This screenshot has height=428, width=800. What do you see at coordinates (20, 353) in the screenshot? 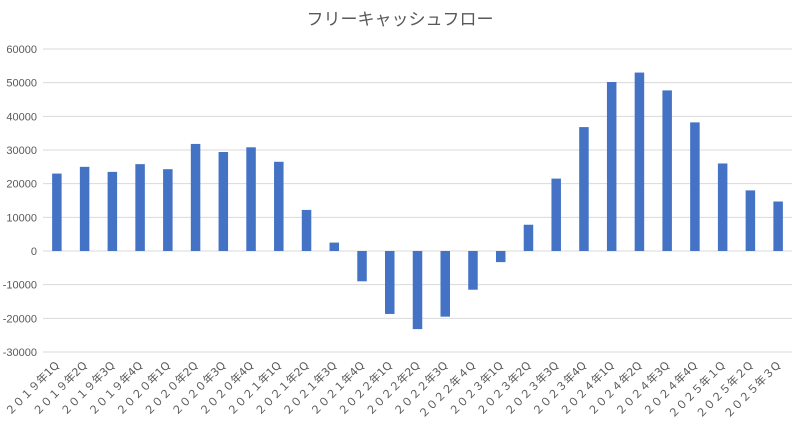
I see `y-tick-label: -30000` at bounding box center [20, 353].